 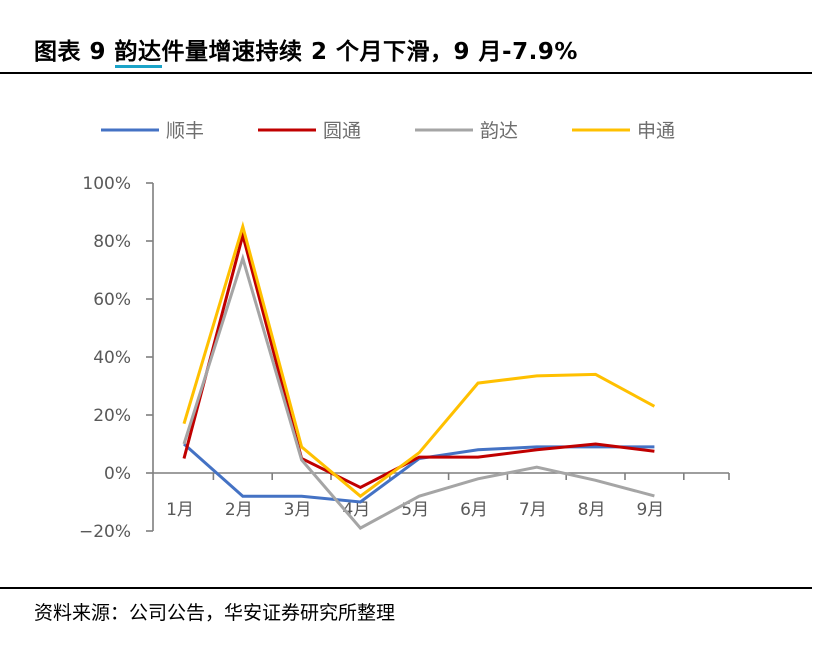 What do you see at coordinates (180, 510) in the screenshot?
I see `x-tick-label: 1月` at bounding box center [180, 510].